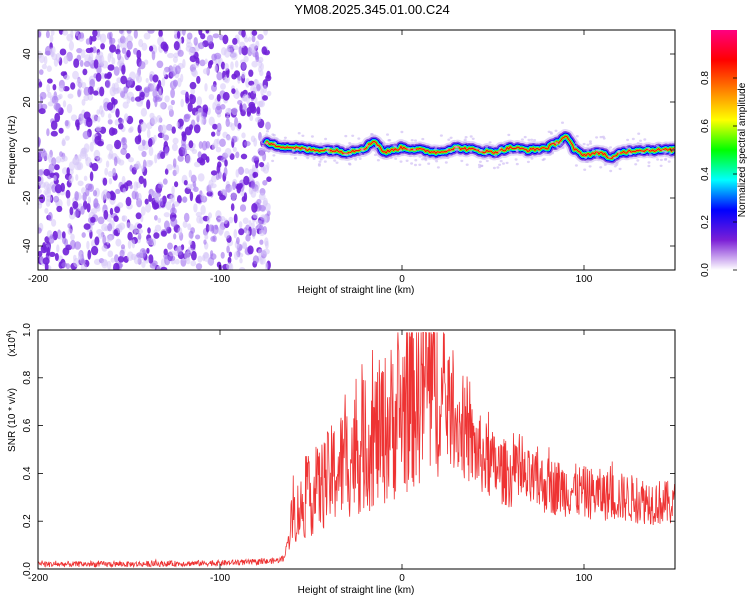 The width and height of the screenshot is (750, 600). What do you see at coordinates (27, 473) in the screenshot?
I see `y-tick-label: 0.4` at bounding box center [27, 473].